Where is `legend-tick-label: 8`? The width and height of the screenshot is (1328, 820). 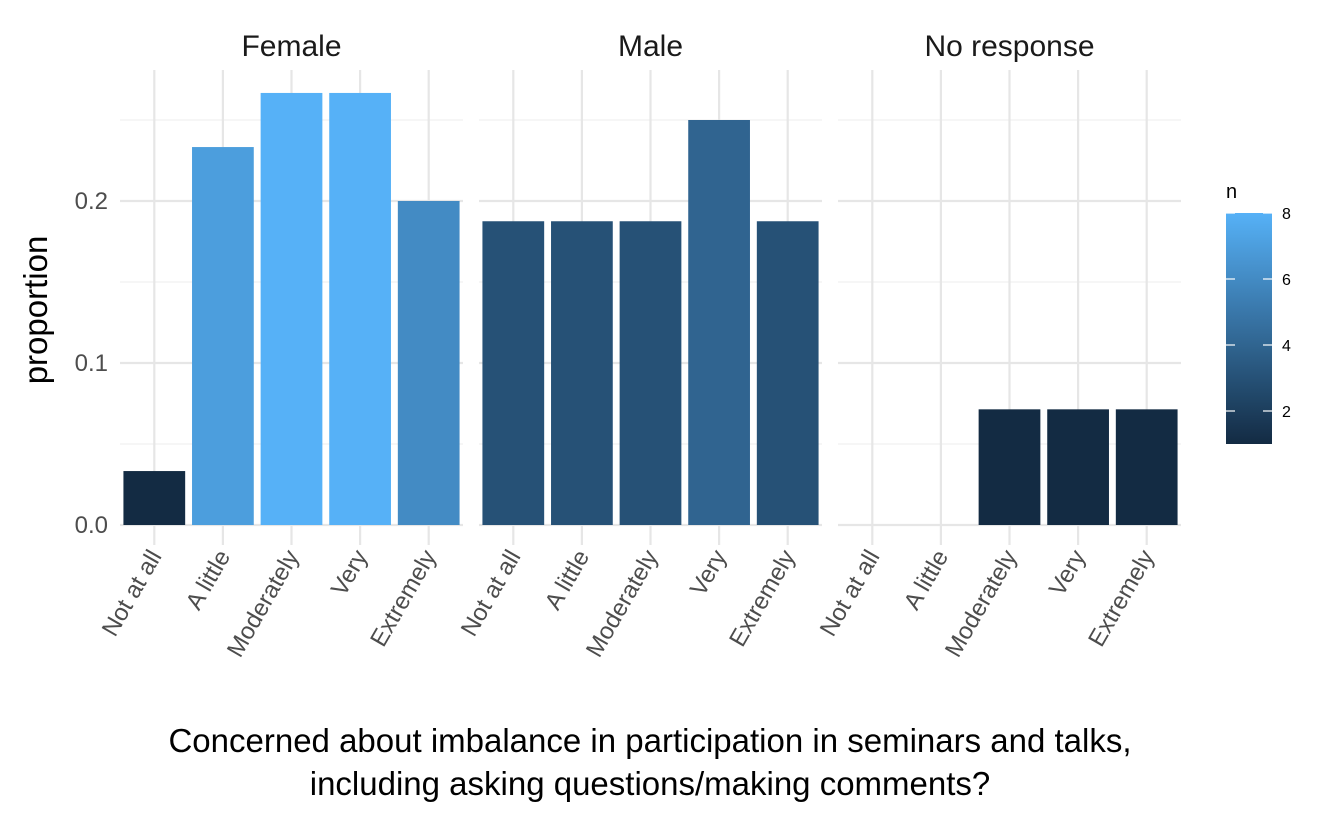 legend-tick-label: 8 is located at coordinates (1286, 214).